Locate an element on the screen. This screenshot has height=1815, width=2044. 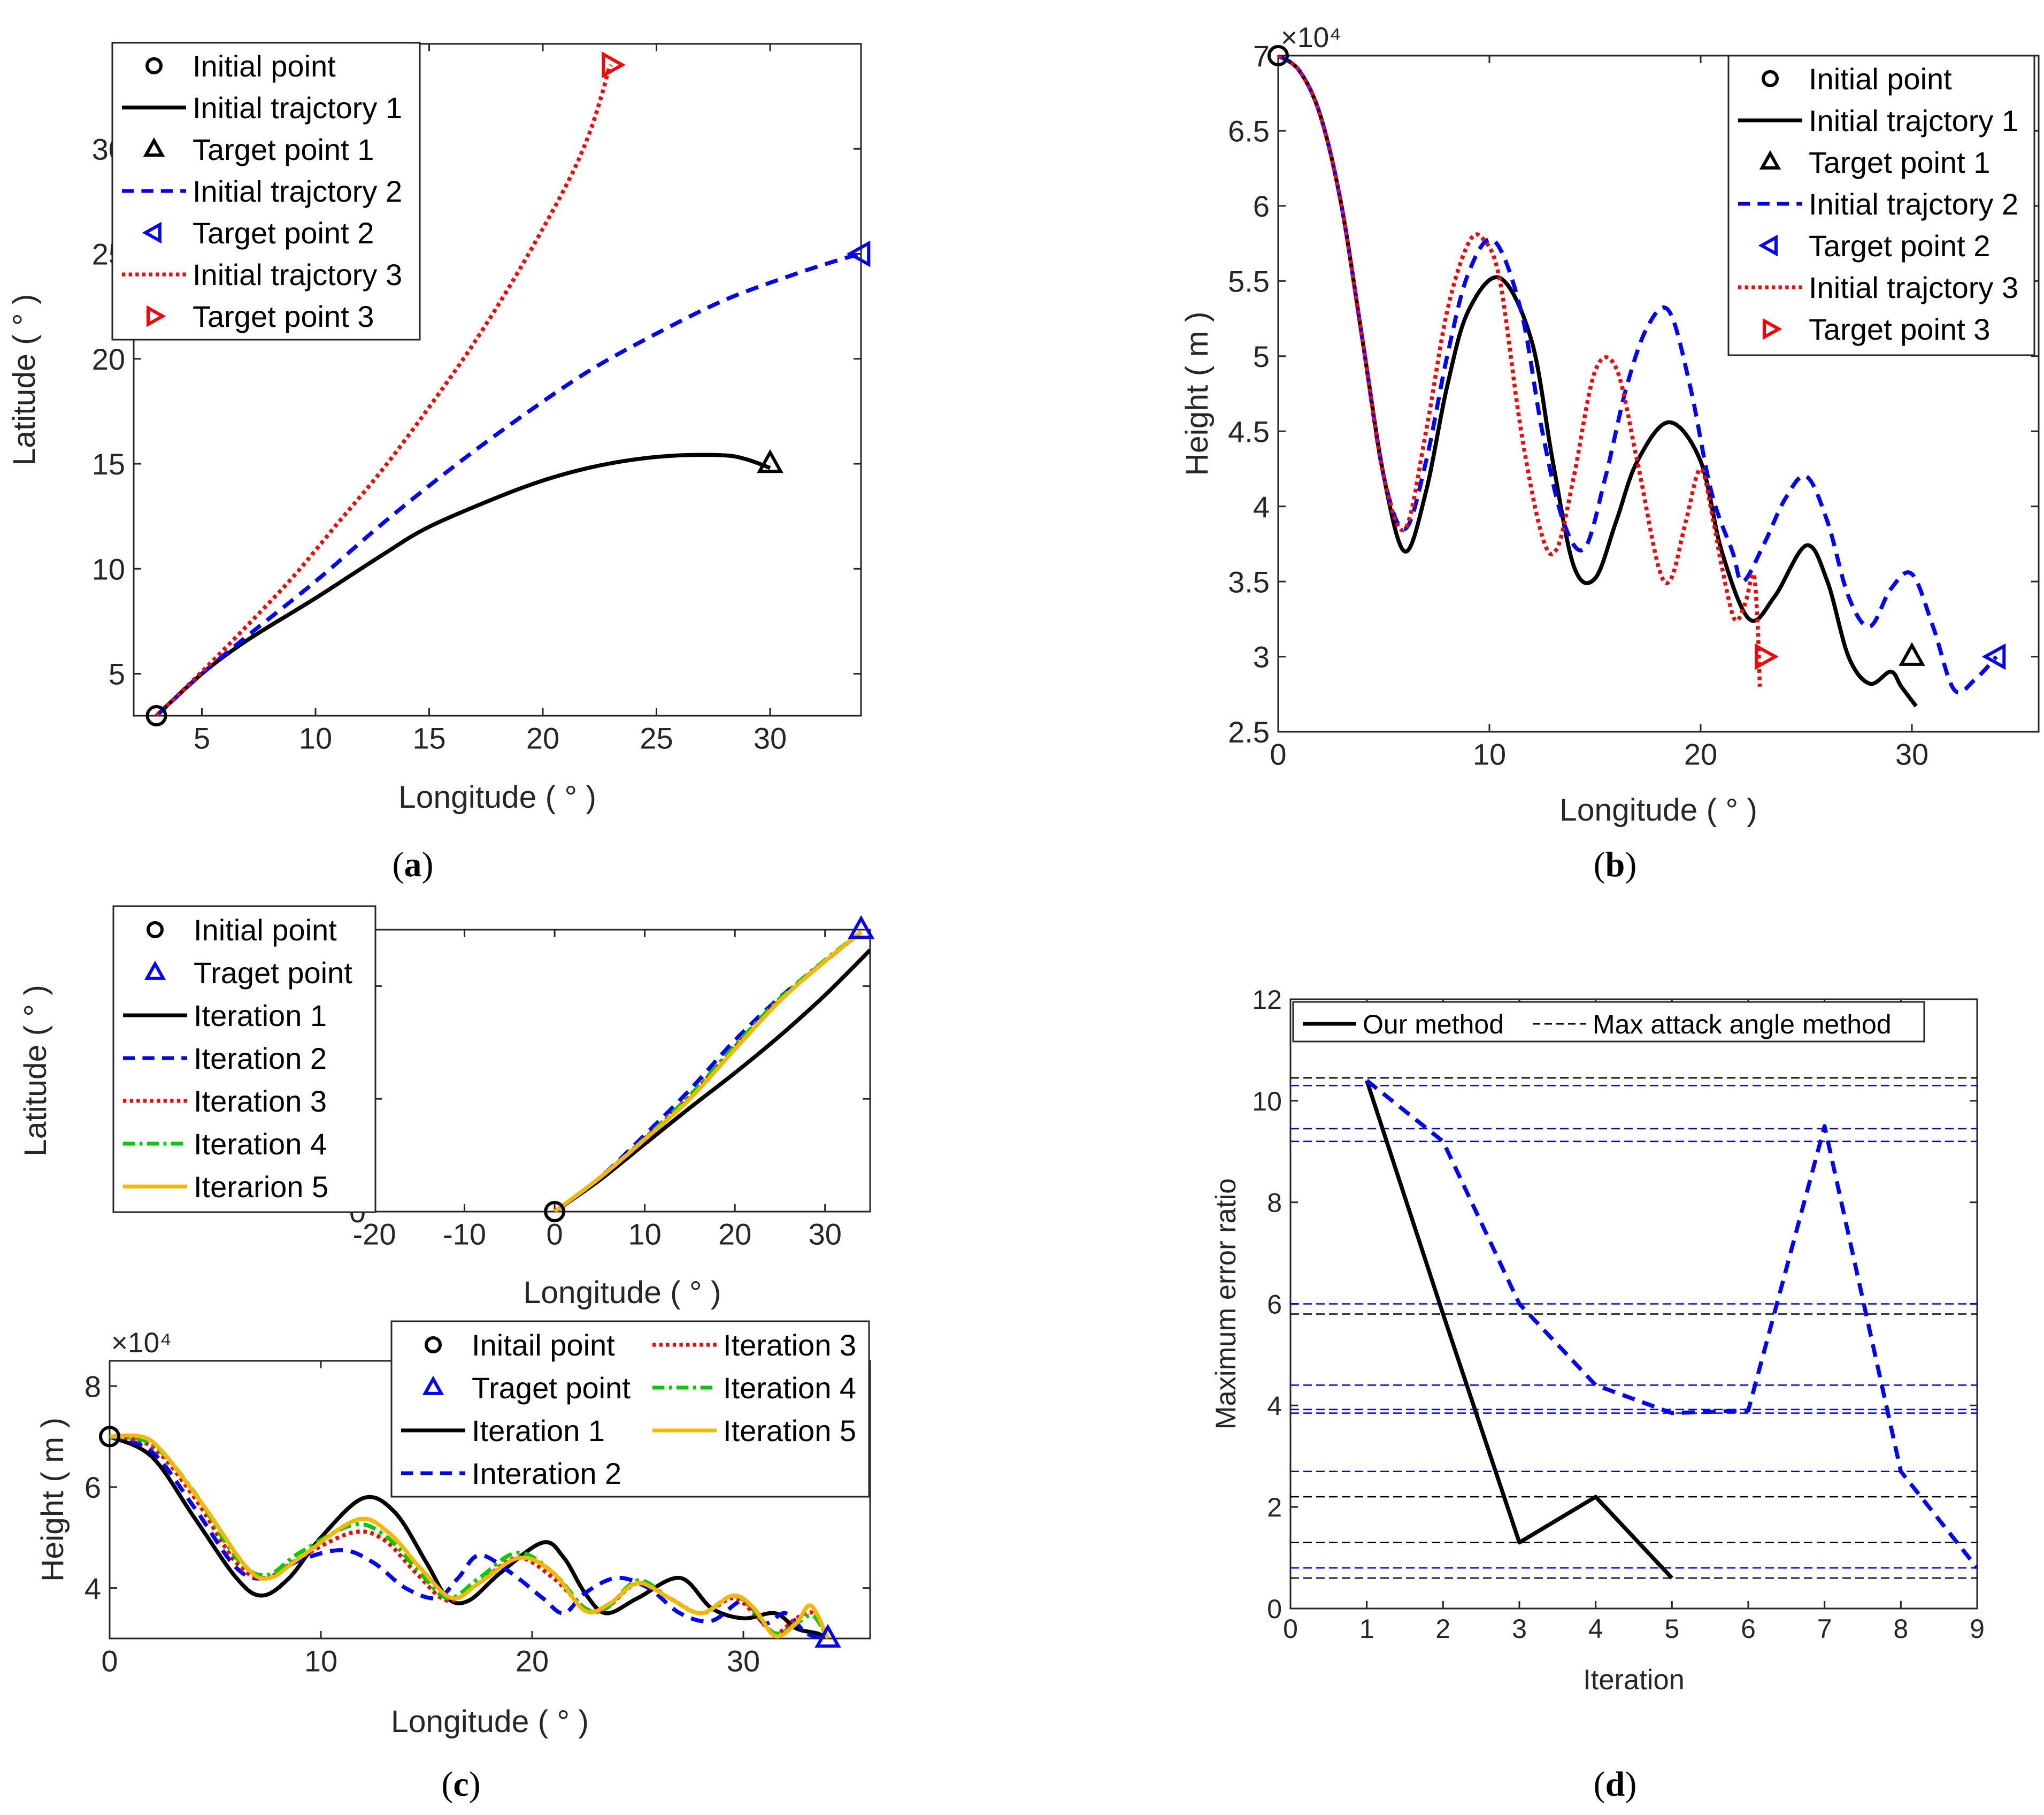
legend-item-iteration-5: Iteration 5 is located at coordinates (754, 1431).